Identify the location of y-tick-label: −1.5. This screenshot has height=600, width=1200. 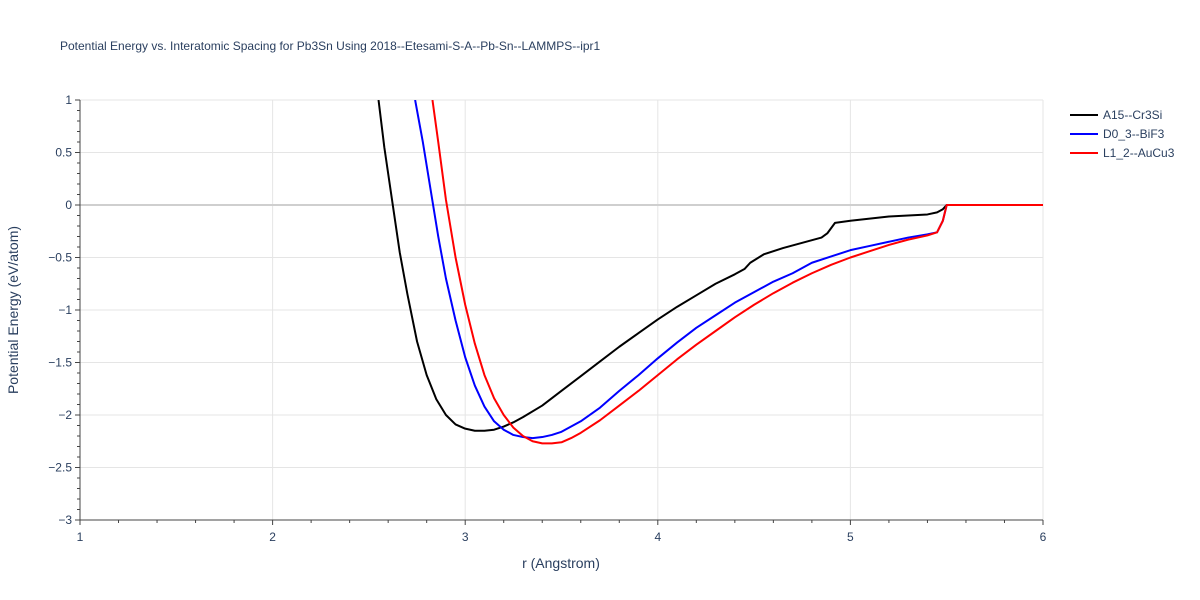
(60, 363).